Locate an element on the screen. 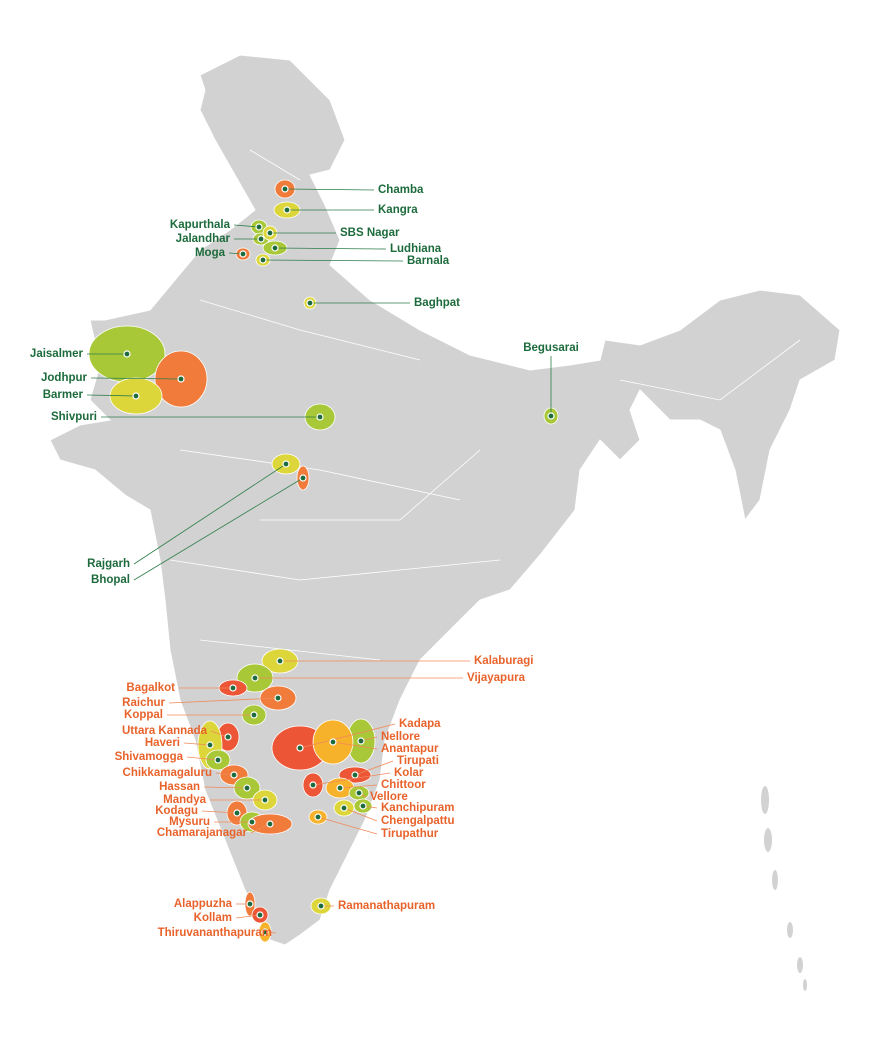 Image resolution: width=889 pixels, height=1038 pixels. district-label: Chengalpattu is located at coordinates (417, 821).